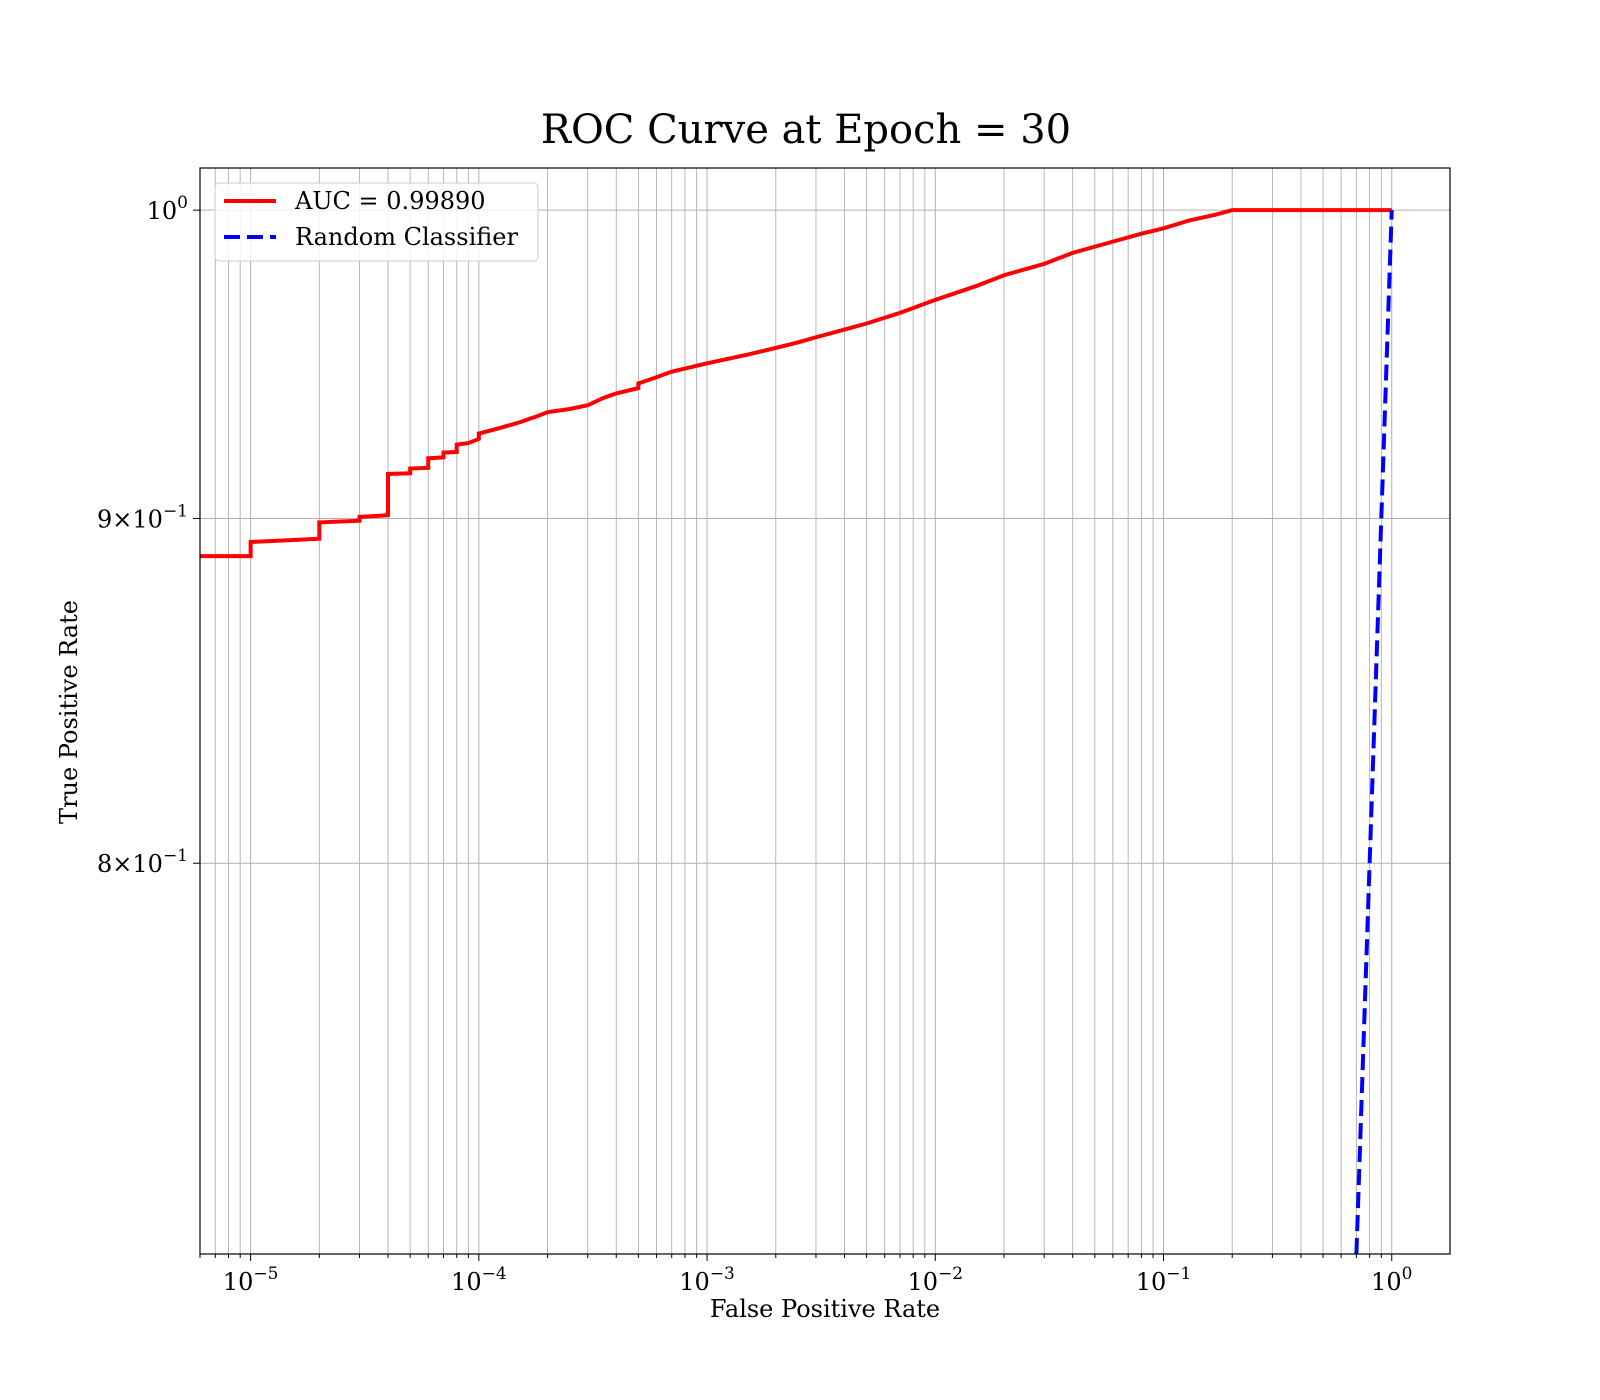 The image size is (1600, 1400). I want to click on legend: AUC = 0.99890 Random Classifier, so click(376, 222).